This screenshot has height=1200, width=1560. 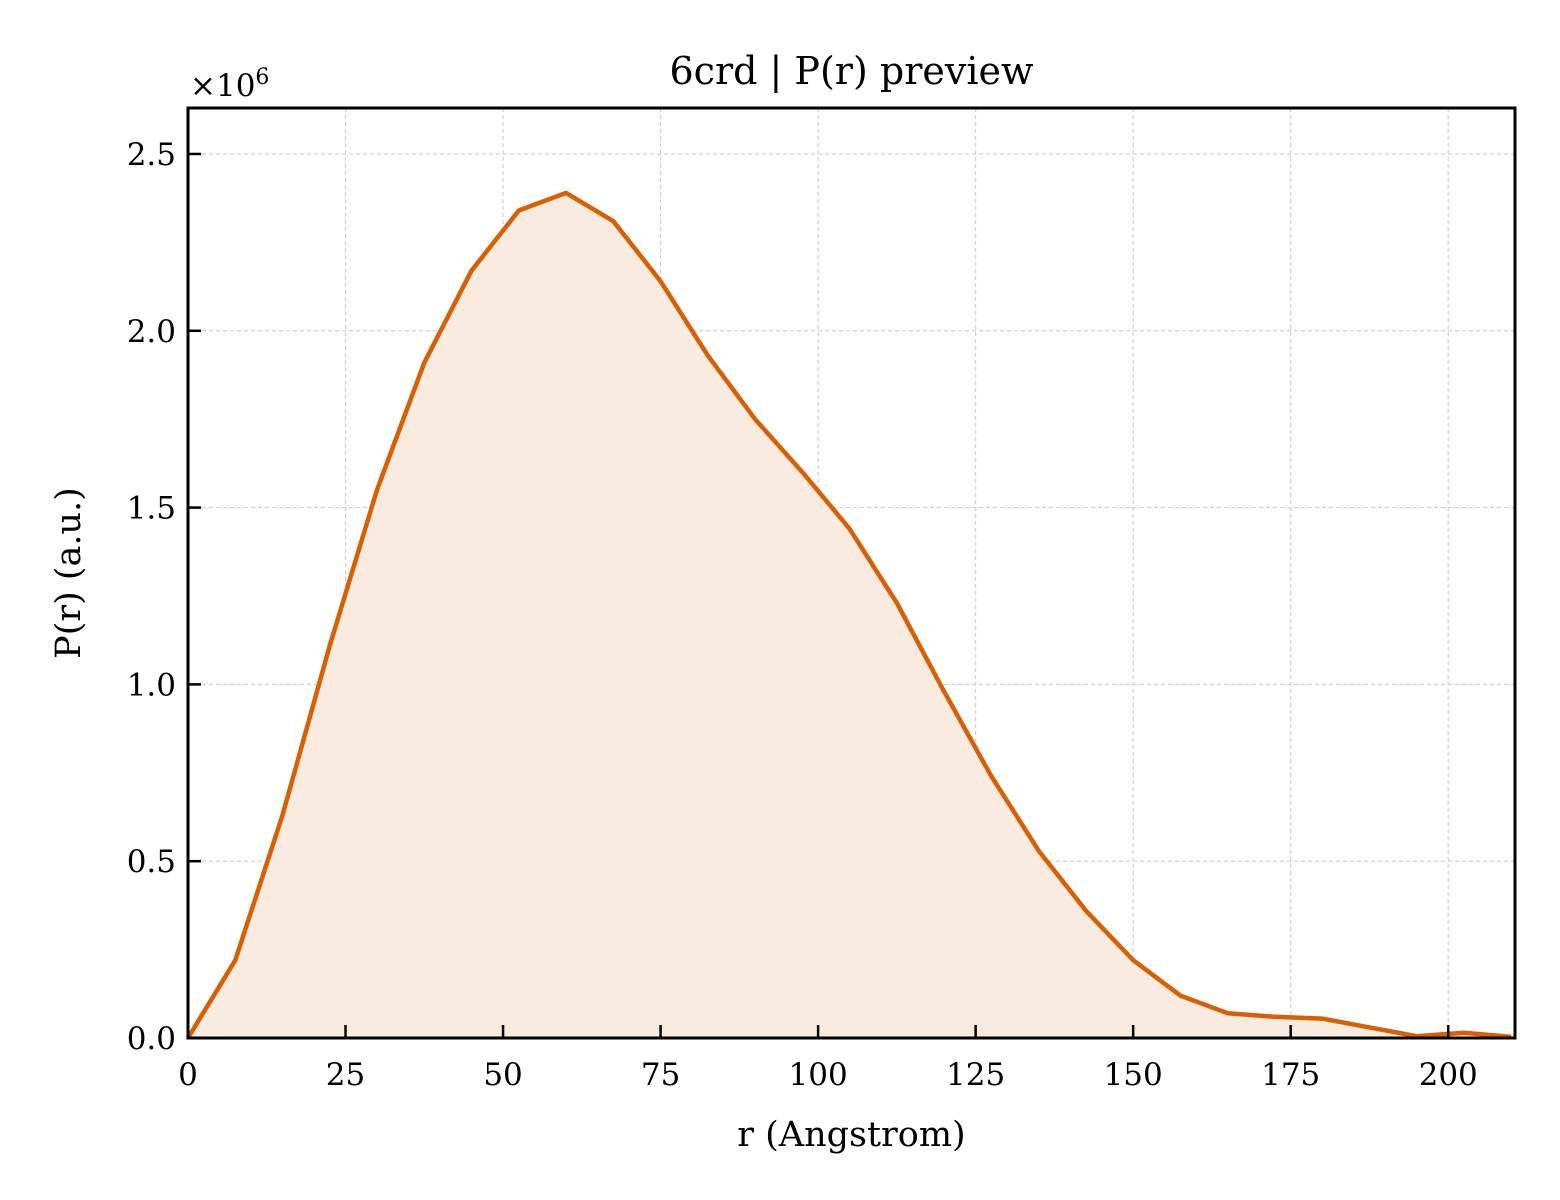 I want to click on y-tick-label: 1.0, so click(x=151, y=685).